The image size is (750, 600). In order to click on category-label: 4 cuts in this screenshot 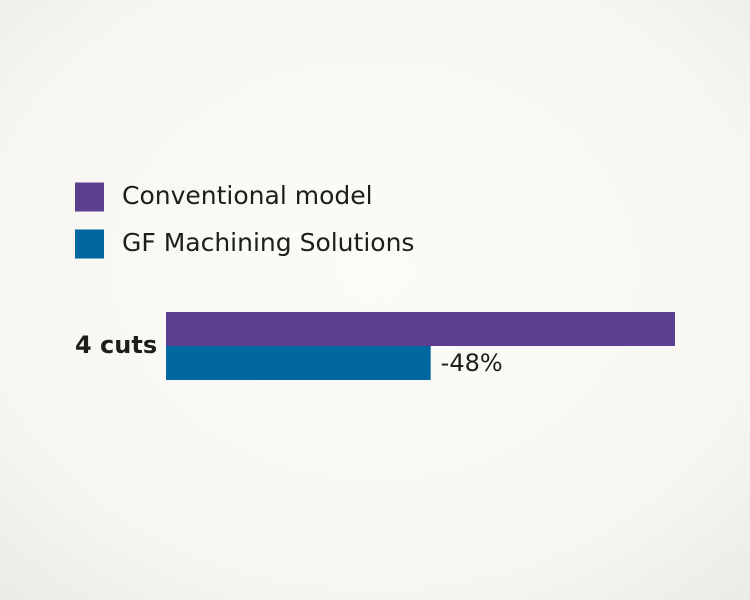, I will do `click(116, 345)`.